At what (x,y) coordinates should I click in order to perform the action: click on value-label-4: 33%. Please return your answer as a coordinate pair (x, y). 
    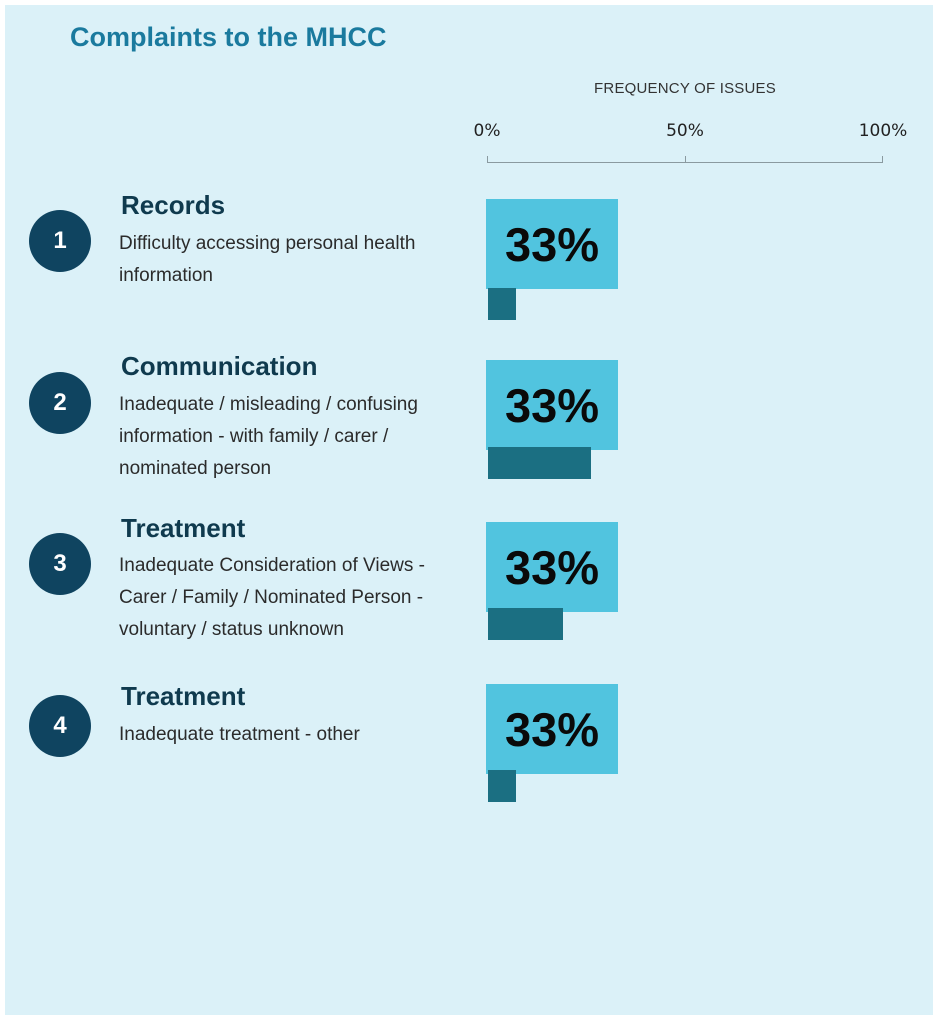
    Looking at the image, I should click on (552, 729).